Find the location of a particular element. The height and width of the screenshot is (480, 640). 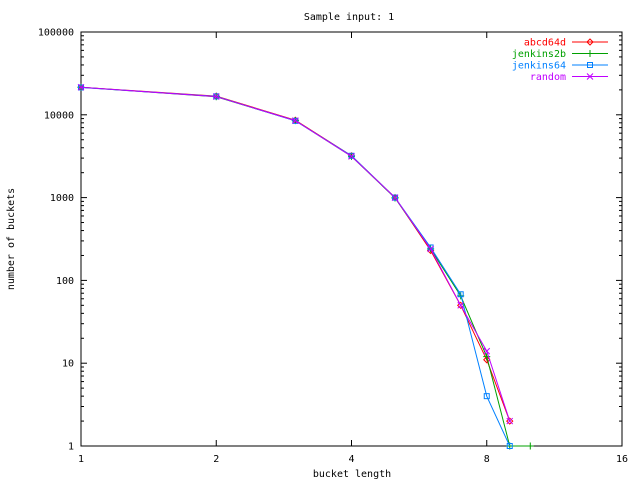

legend-item-random: random is located at coordinates (569, 77).